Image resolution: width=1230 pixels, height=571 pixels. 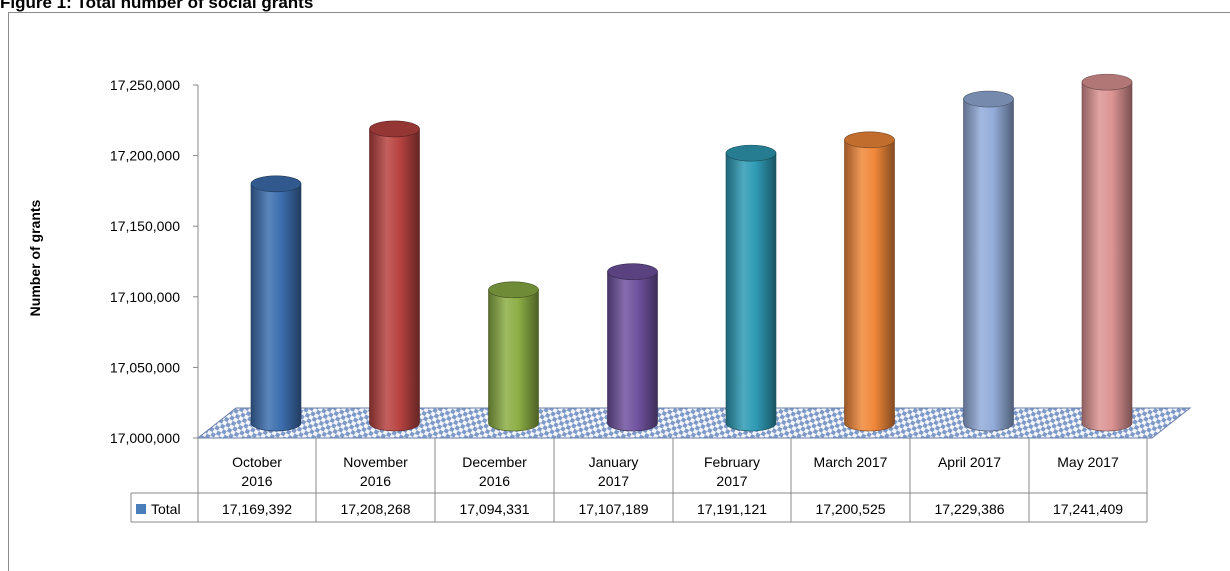 I want to click on value-cell: 17,169,392, so click(x=257, y=509).